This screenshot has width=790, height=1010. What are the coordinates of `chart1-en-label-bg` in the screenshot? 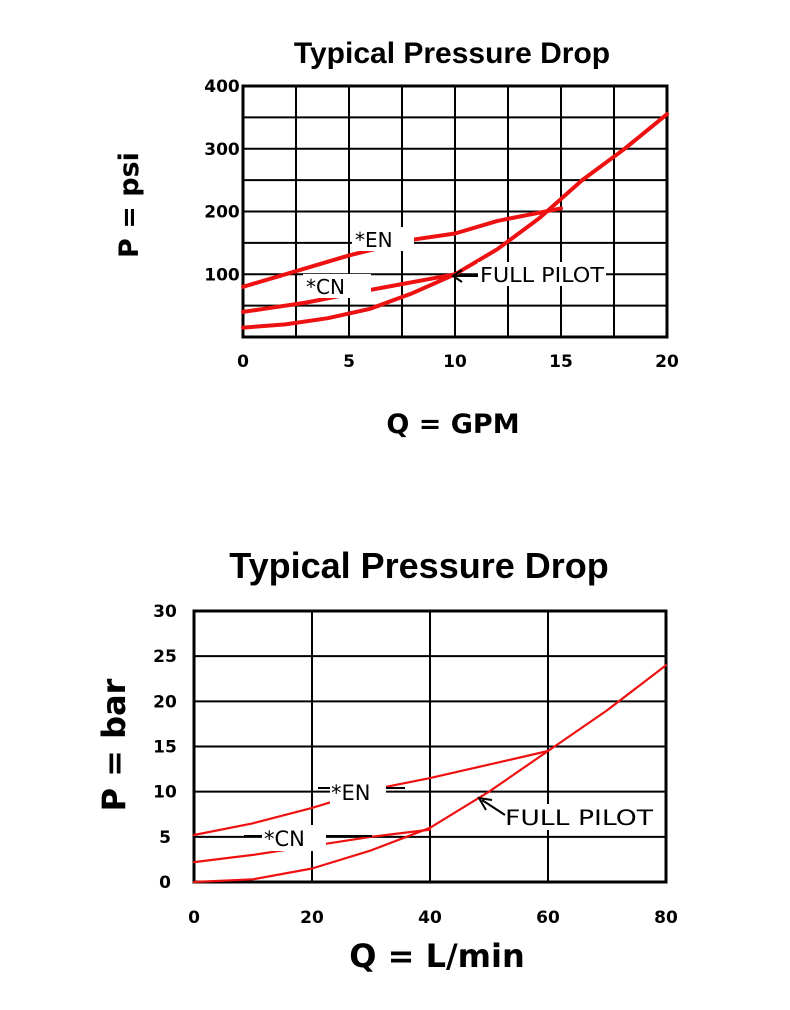 It's located at (383, 239).